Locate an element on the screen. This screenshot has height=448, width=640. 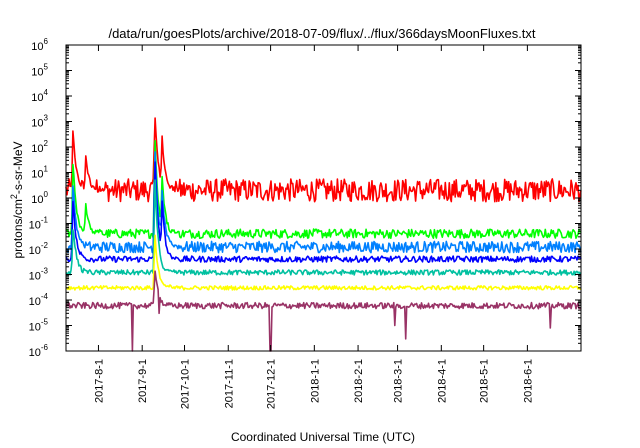
x-tick-label: 2018-4-1 is located at coordinates (442, 381).